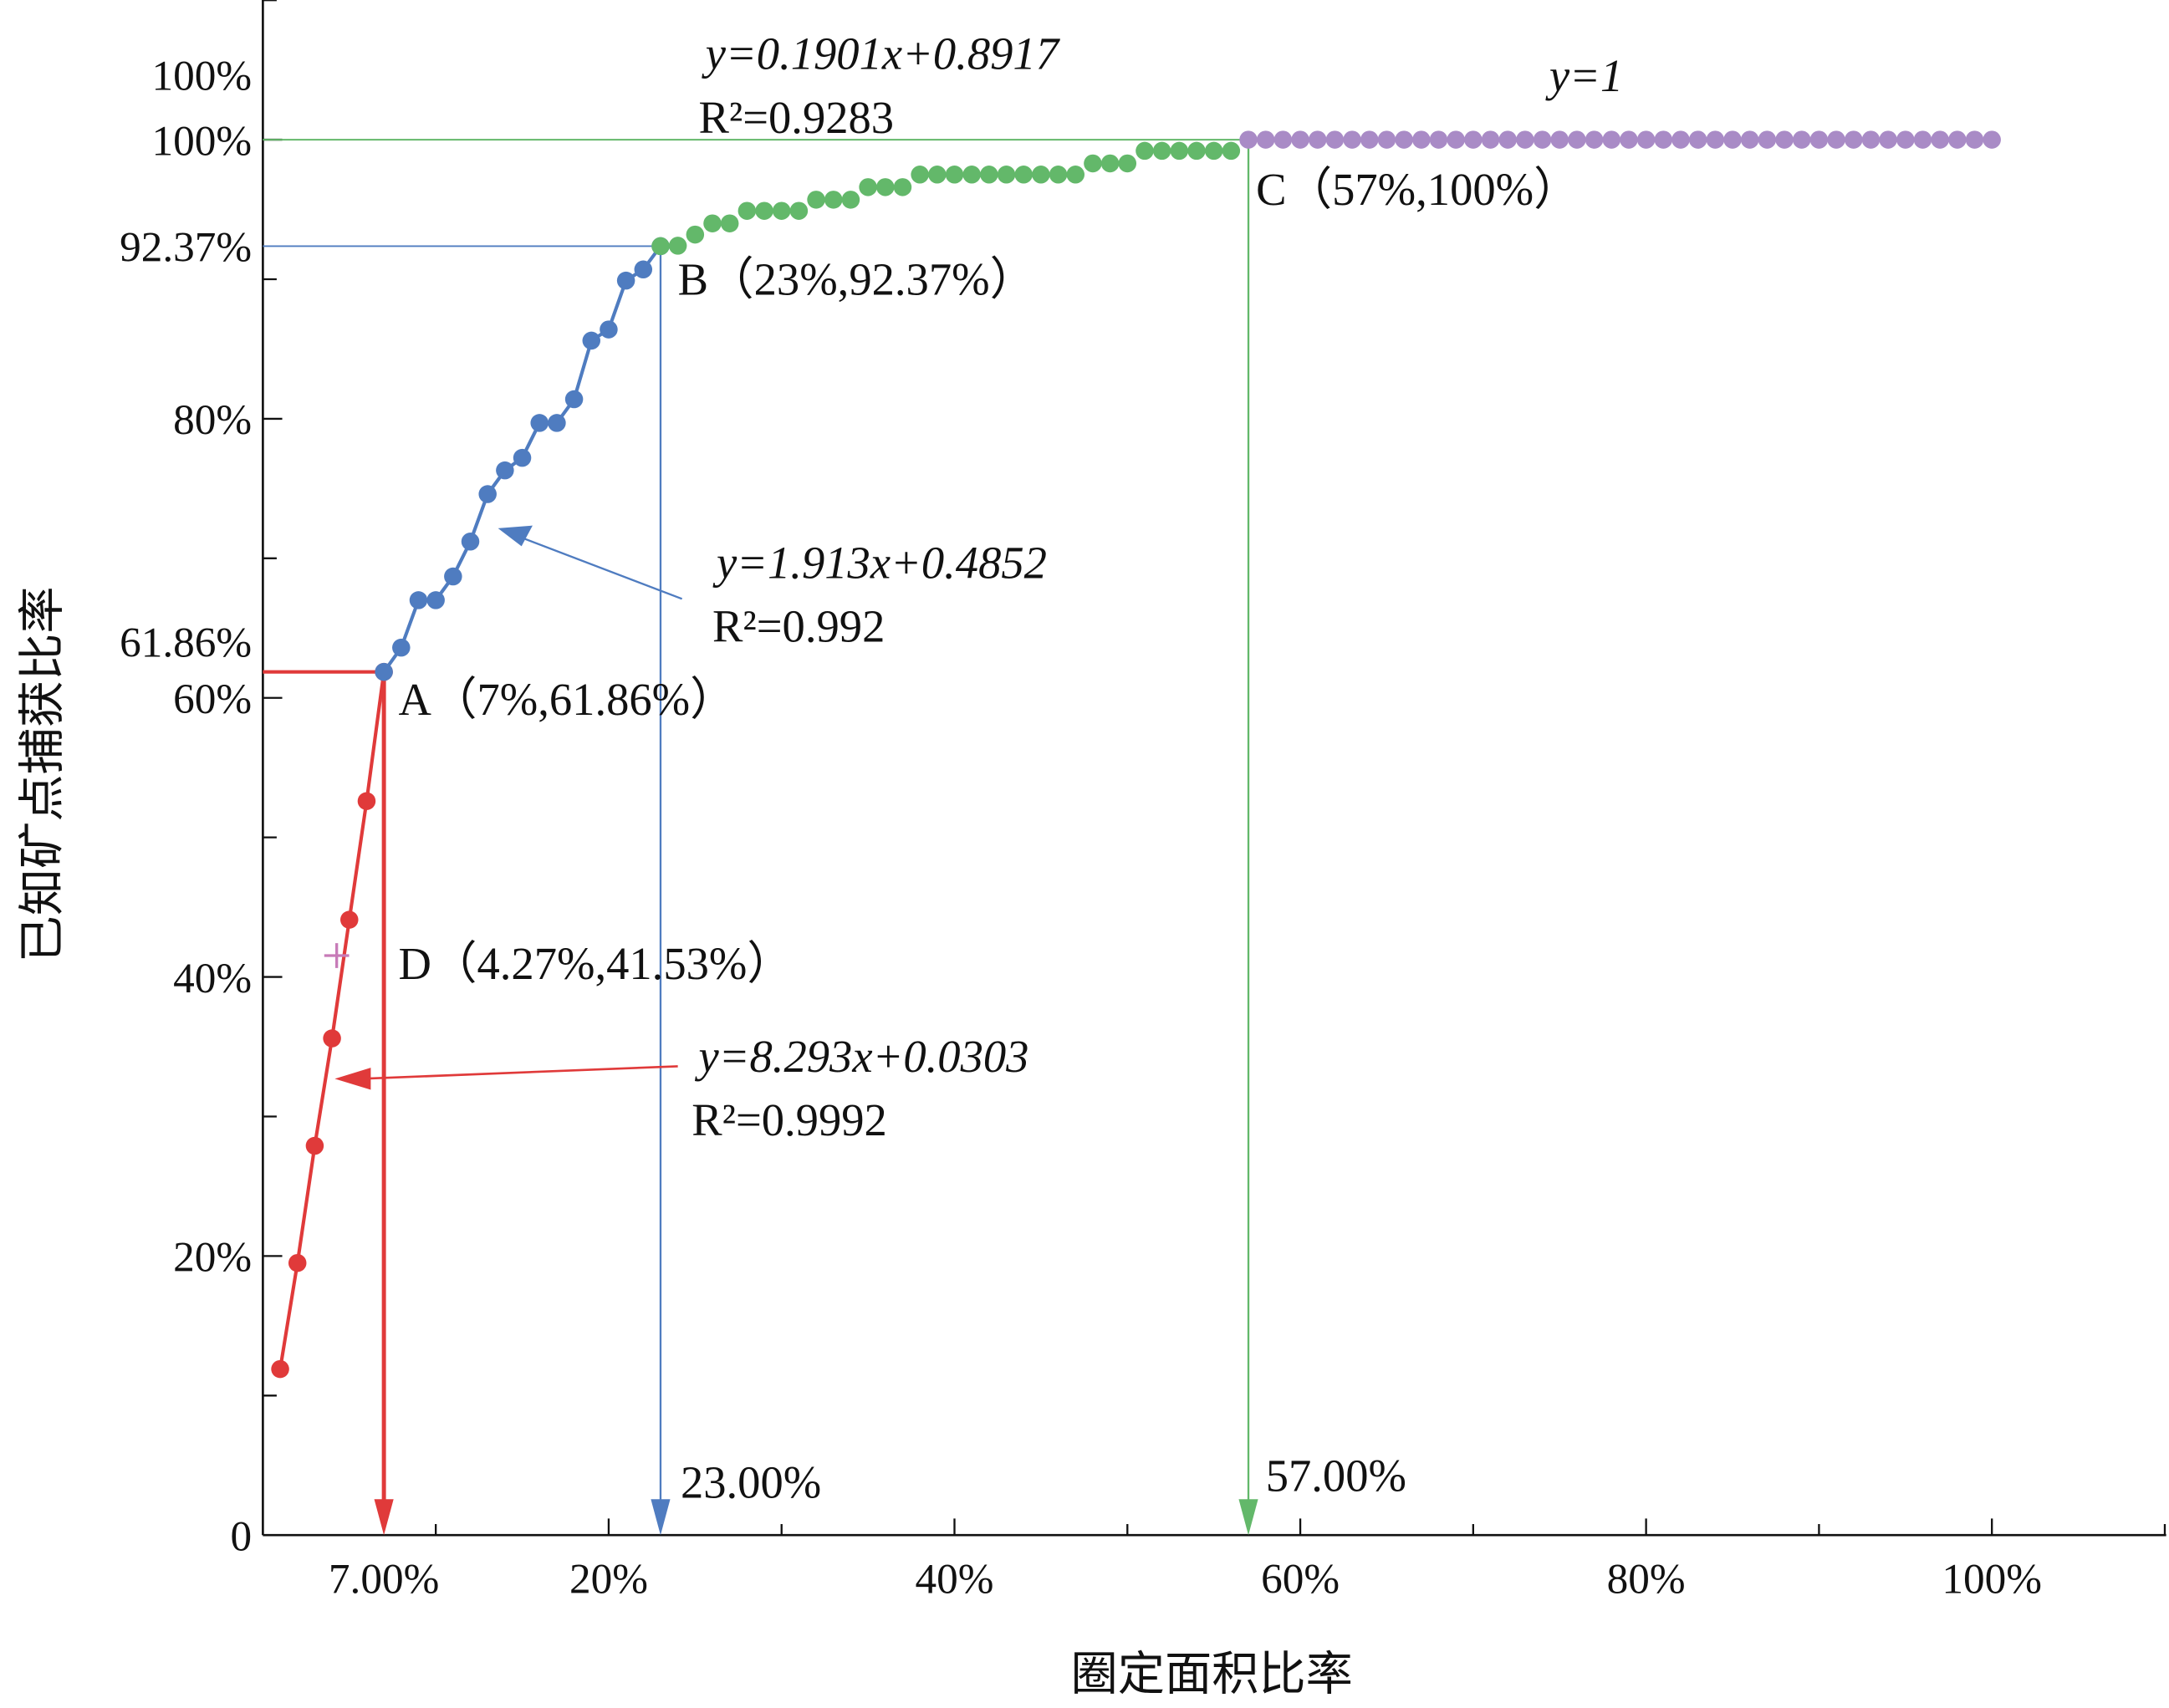 The height and width of the screenshot is (1708, 2169). I want to click on y-tick-label: 61.86%, so click(186, 642).